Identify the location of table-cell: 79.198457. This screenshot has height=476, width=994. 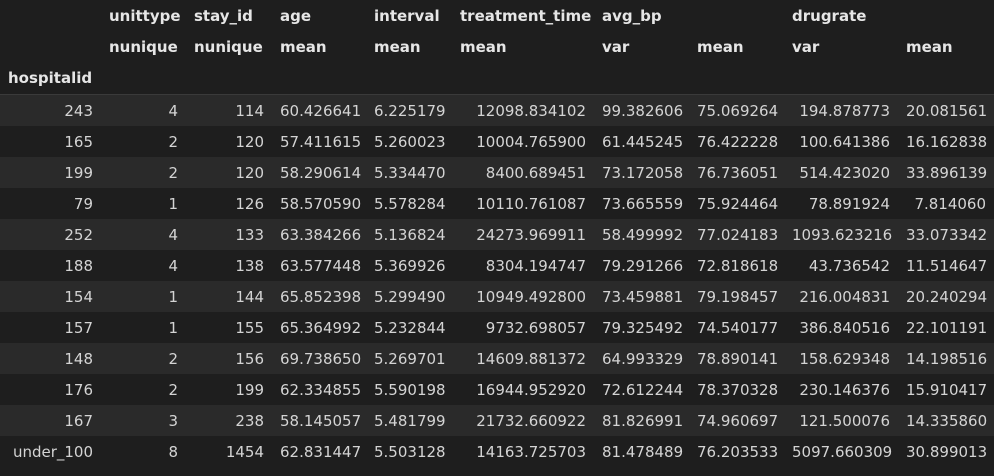
(736, 296).